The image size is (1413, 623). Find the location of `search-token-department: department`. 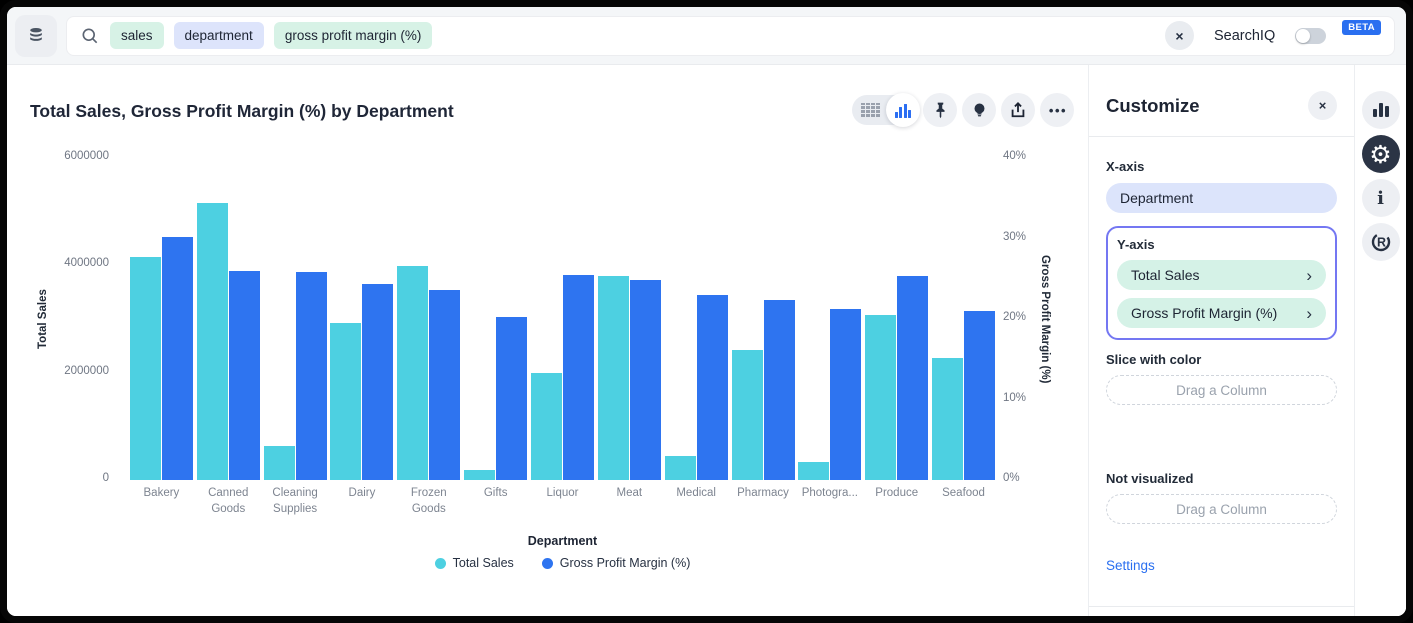

search-token-department: department is located at coordinates (218, 35).